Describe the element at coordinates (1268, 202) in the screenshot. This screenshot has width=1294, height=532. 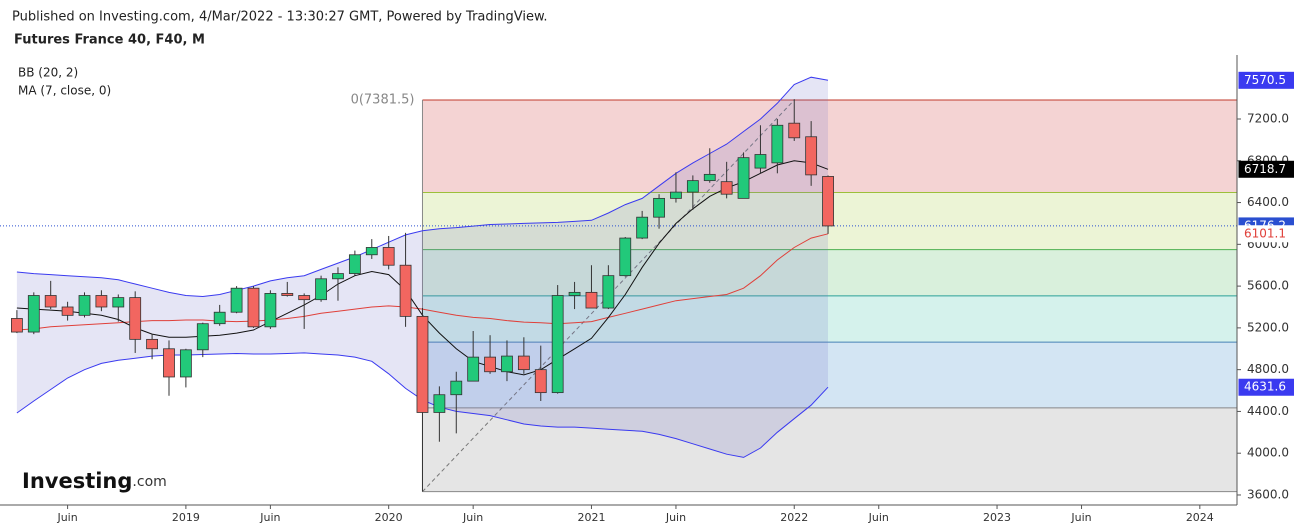
I see `y-tick-label: 6400.0` at that location.